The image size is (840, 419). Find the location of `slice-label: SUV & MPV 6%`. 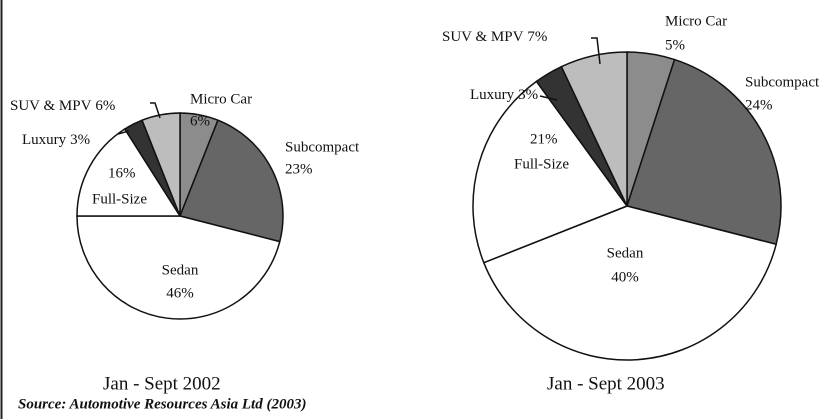

slice-label: SUV & MPV 6% is located at coordinates (62, 106).